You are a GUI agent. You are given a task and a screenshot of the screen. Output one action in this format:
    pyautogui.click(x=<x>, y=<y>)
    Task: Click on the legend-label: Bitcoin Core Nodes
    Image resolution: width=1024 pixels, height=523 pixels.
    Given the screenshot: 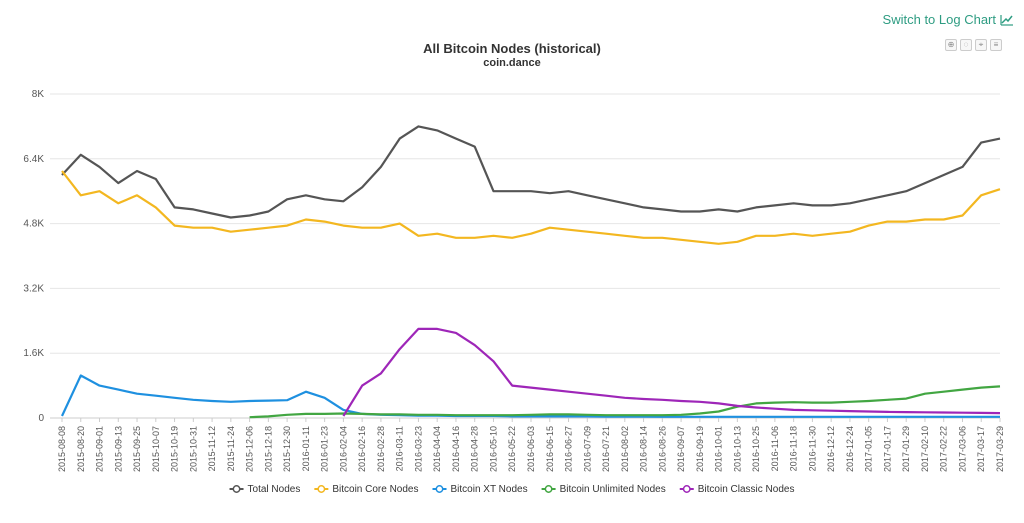 What is the action you would take?
    pyautogui.click(x=375, y=489)
    